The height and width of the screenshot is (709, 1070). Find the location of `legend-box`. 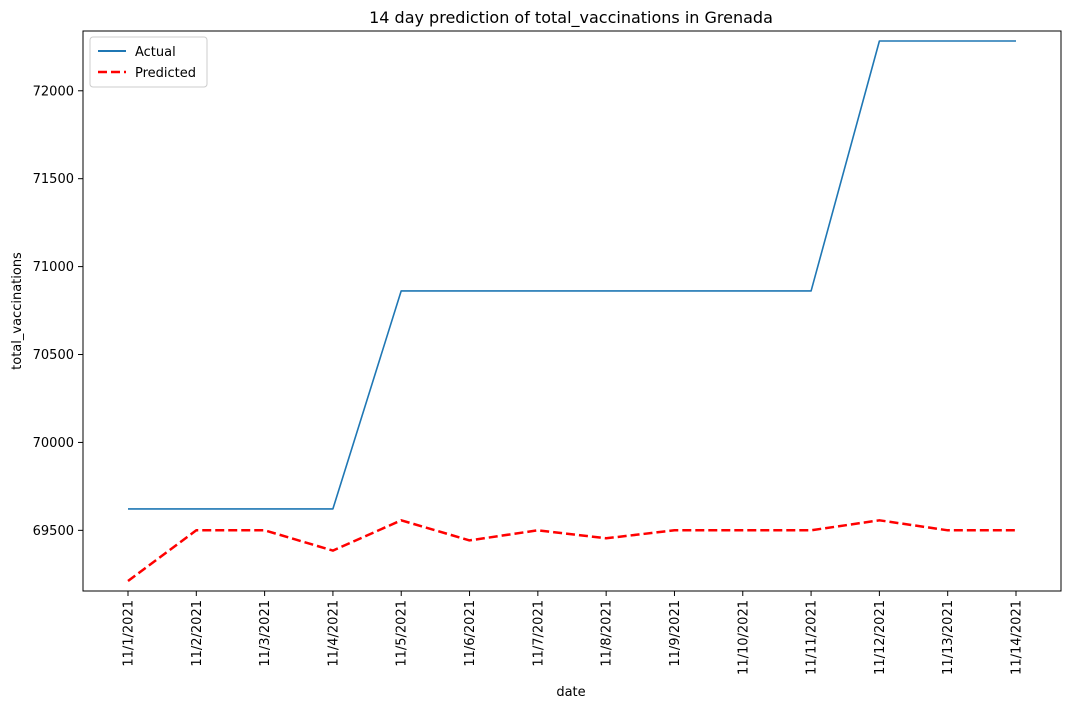

legend-box is located at coordinates (148, 62).